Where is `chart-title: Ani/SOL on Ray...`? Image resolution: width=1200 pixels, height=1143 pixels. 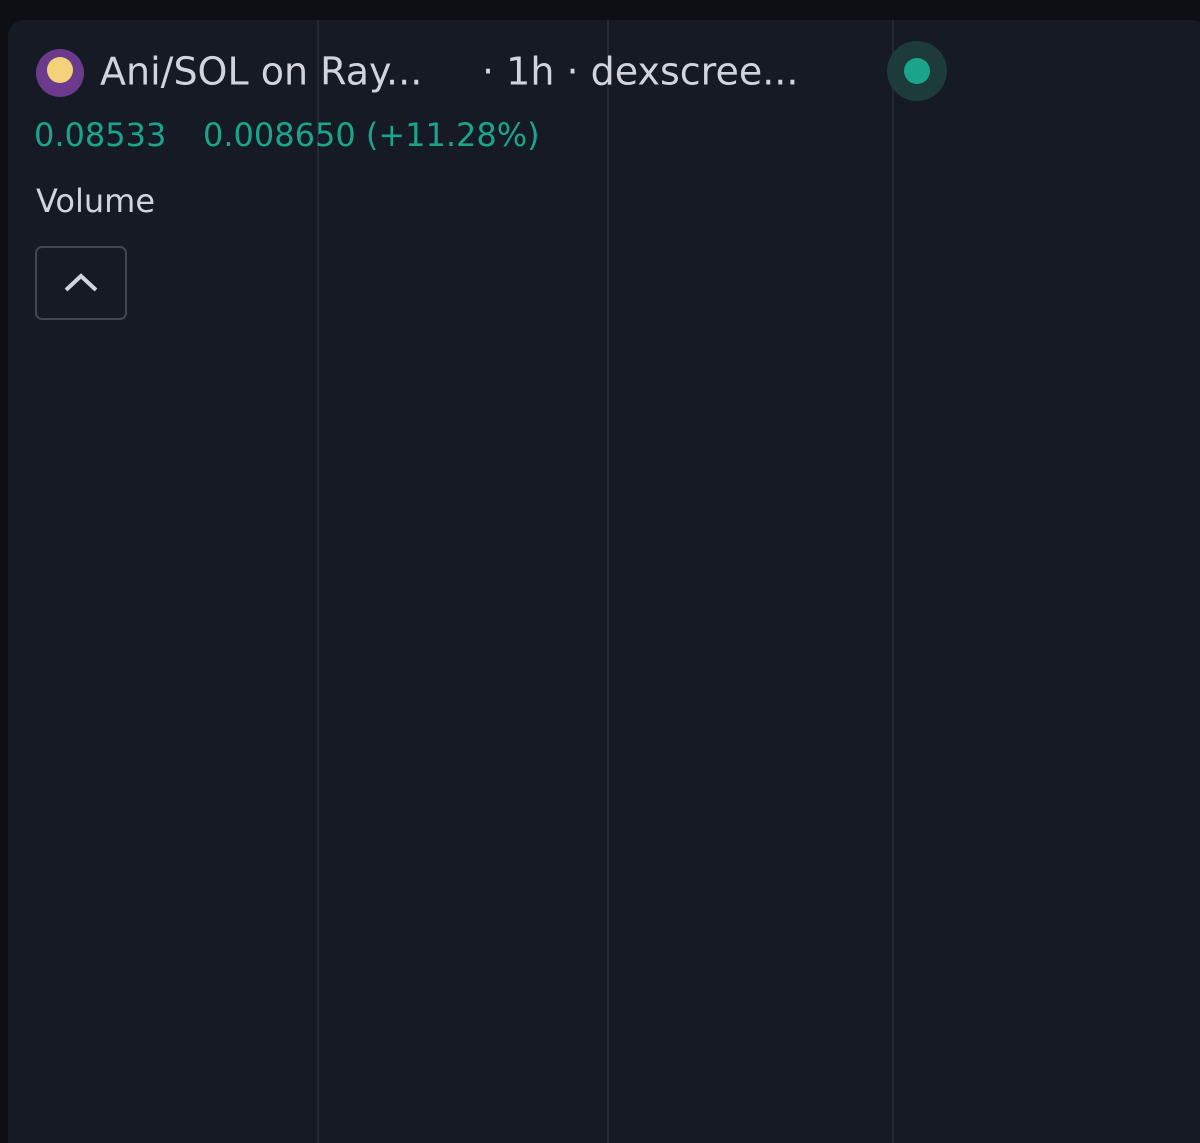
chart-title: Ani/SOL on Ray... is located at coordinates (261, 72).